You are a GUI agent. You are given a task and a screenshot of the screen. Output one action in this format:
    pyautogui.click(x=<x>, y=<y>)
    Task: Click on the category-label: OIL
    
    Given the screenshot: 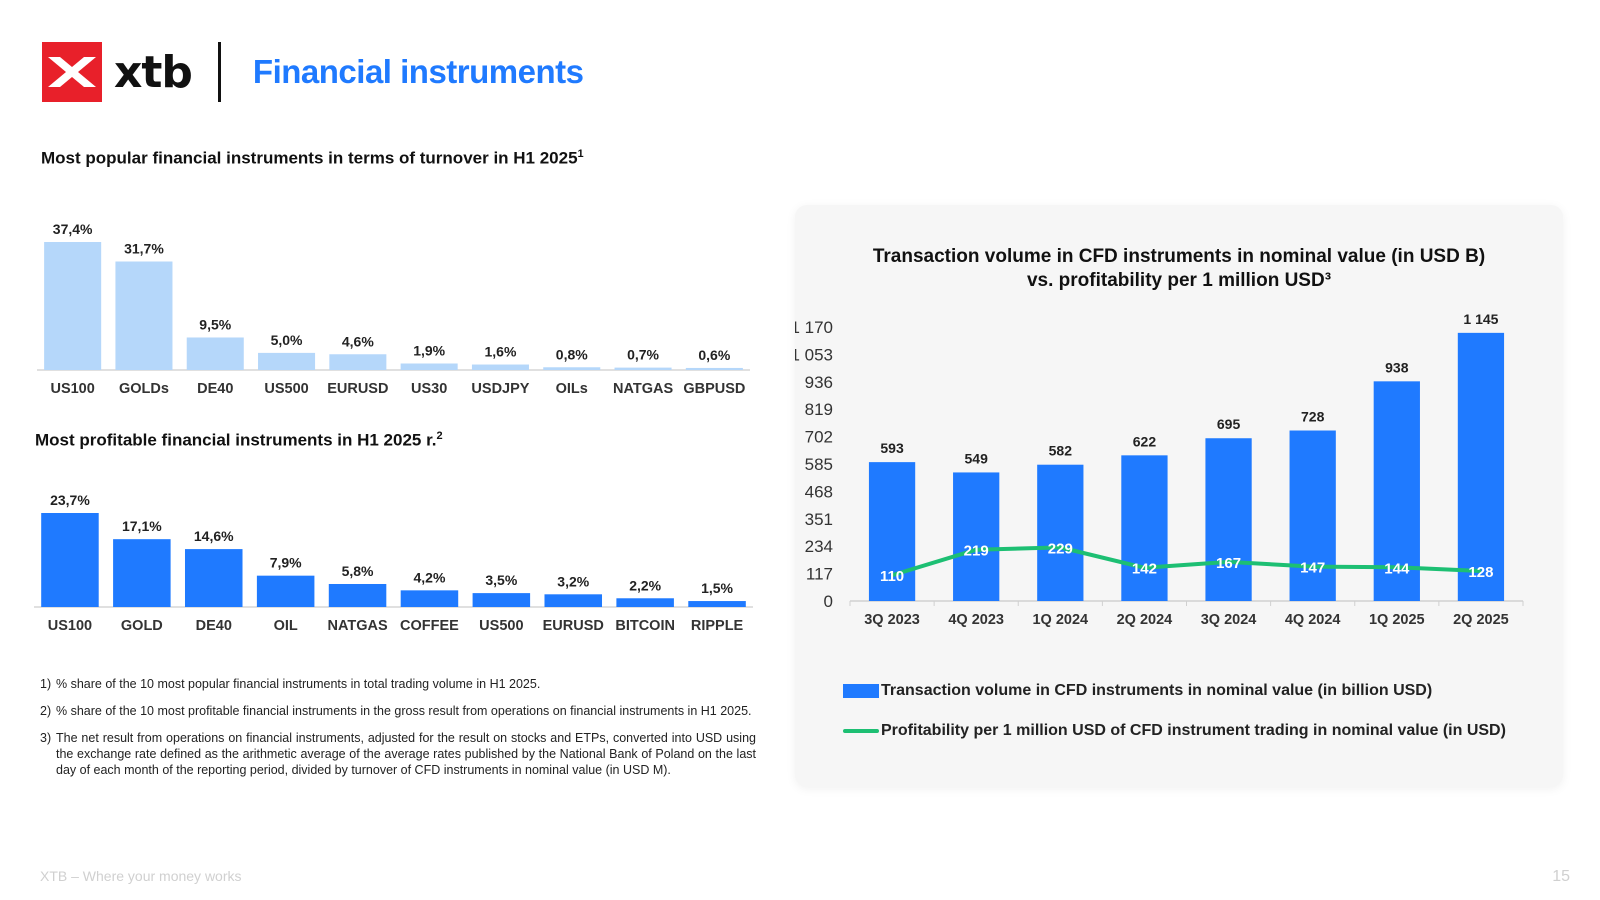 What is the action you would take?
    pyautogui.click(x=286, y=626)
    